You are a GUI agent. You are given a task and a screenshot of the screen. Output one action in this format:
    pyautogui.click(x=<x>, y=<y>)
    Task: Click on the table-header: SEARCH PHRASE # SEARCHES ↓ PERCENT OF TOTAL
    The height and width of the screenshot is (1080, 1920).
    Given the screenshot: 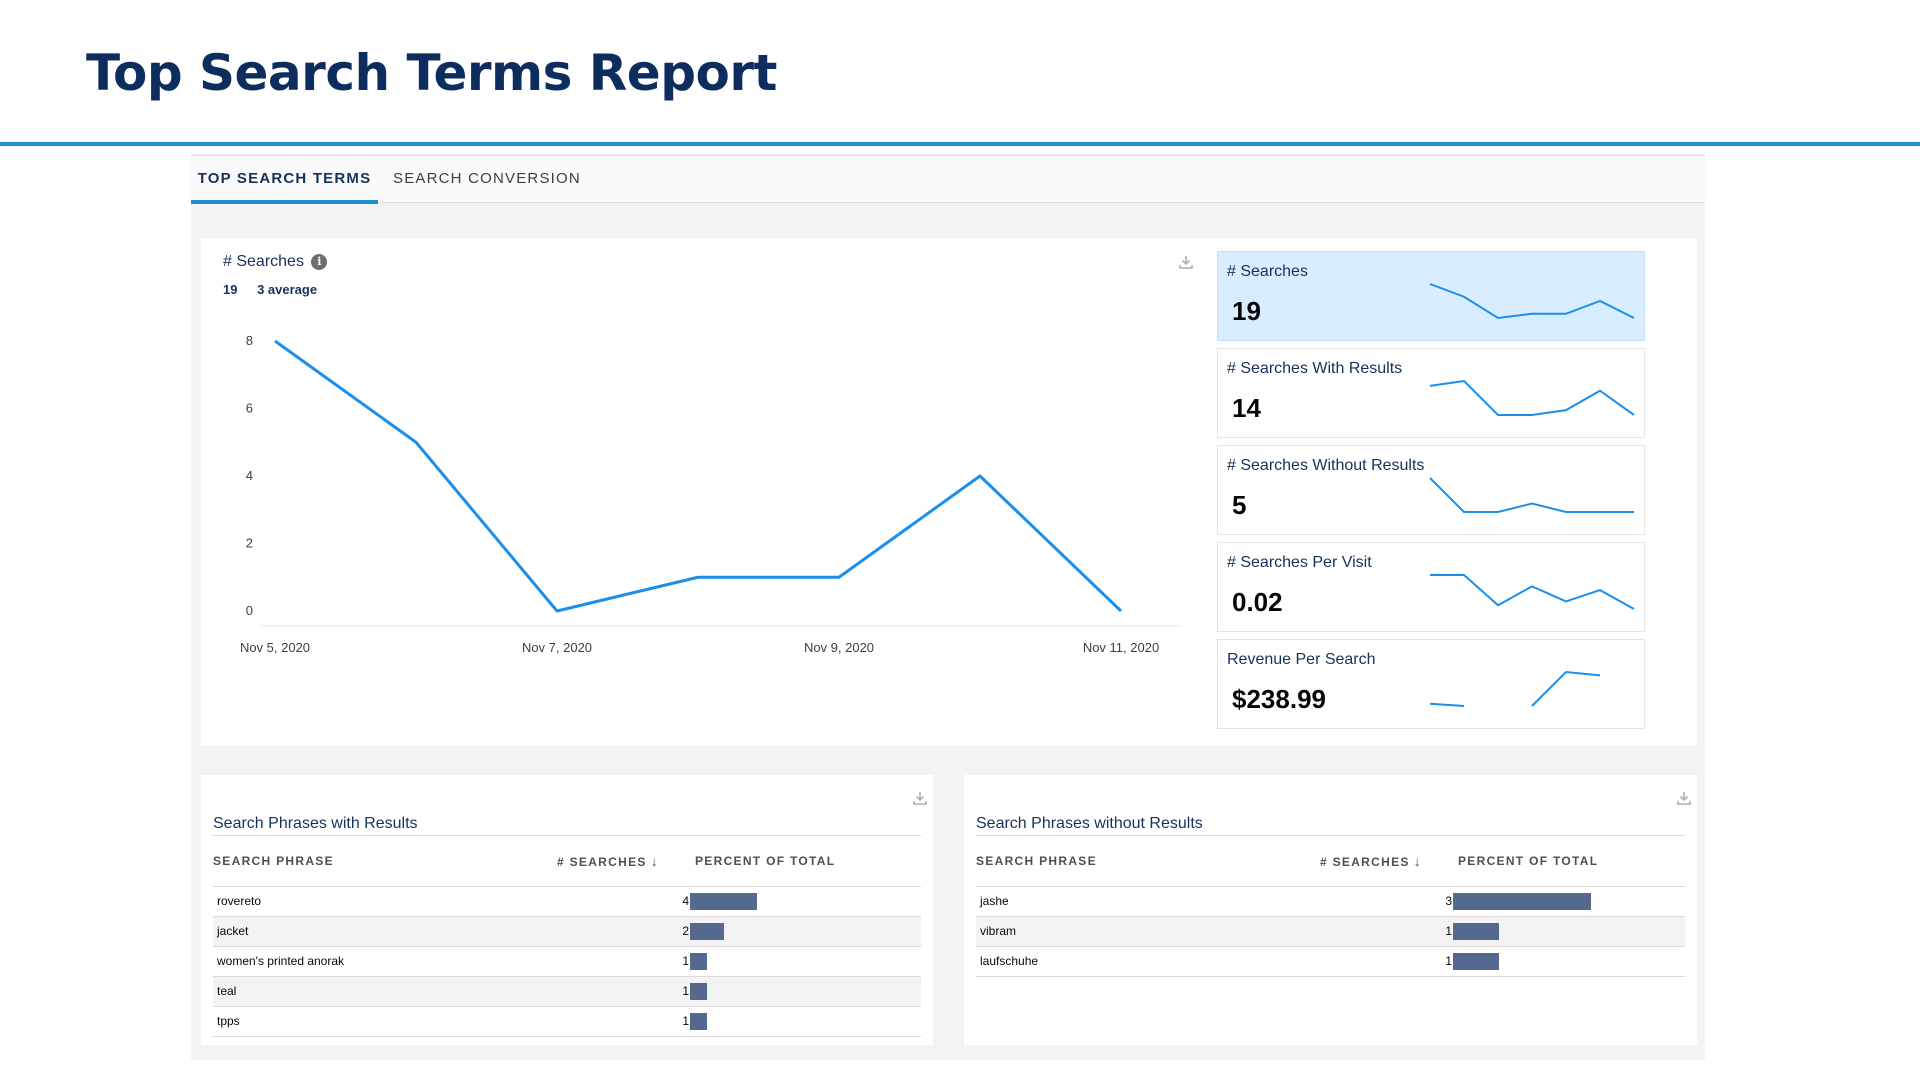 What is the action you would take?
    pyautogui.click(x=567, y=861)
    